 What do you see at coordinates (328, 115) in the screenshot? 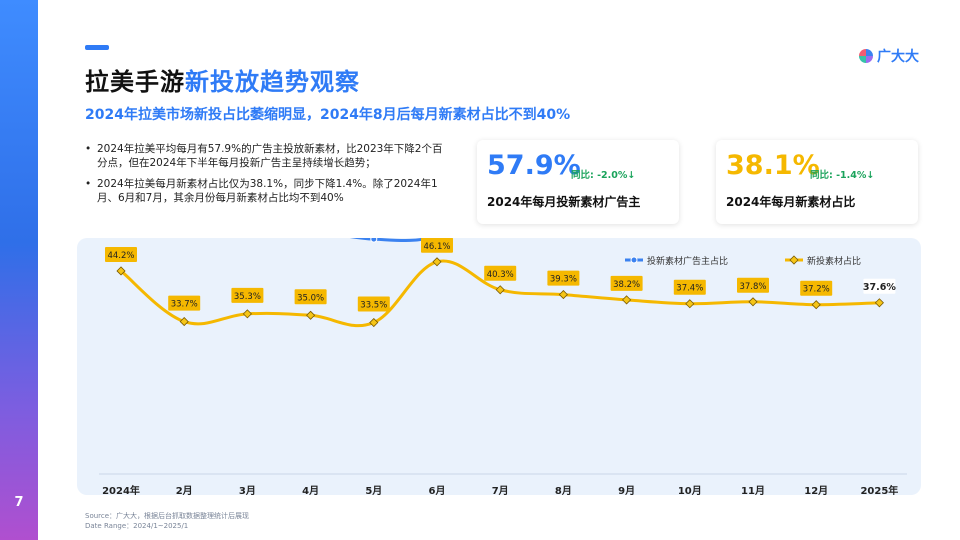
I see `page-subtitle: 2024年拉美市场新投占比萎缩明显，2024年8月后每月新素材占比不到40%` at bounding box center [328, 115].